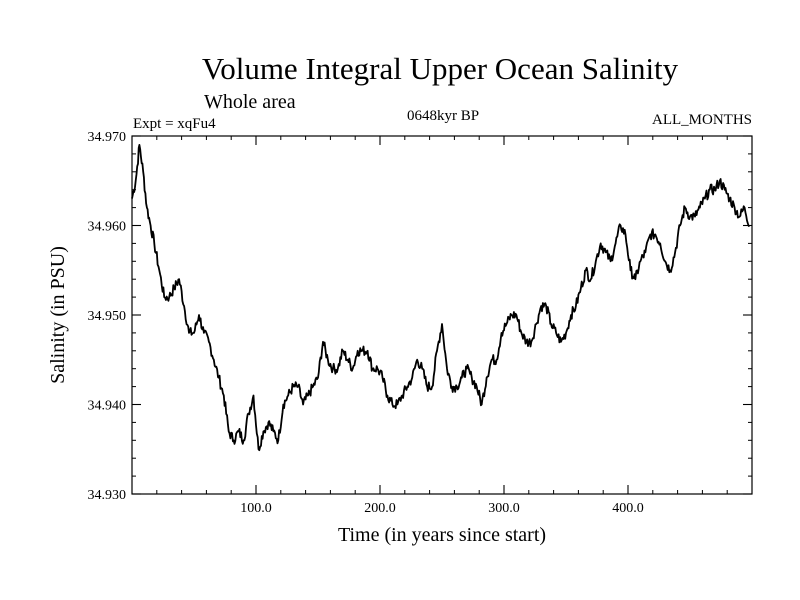 This screenshot has height=600, width=800. Describe the element at coordinates (174, 124) in the screenshot. I see `experiment-label: Expt = xqFu4` at that location.